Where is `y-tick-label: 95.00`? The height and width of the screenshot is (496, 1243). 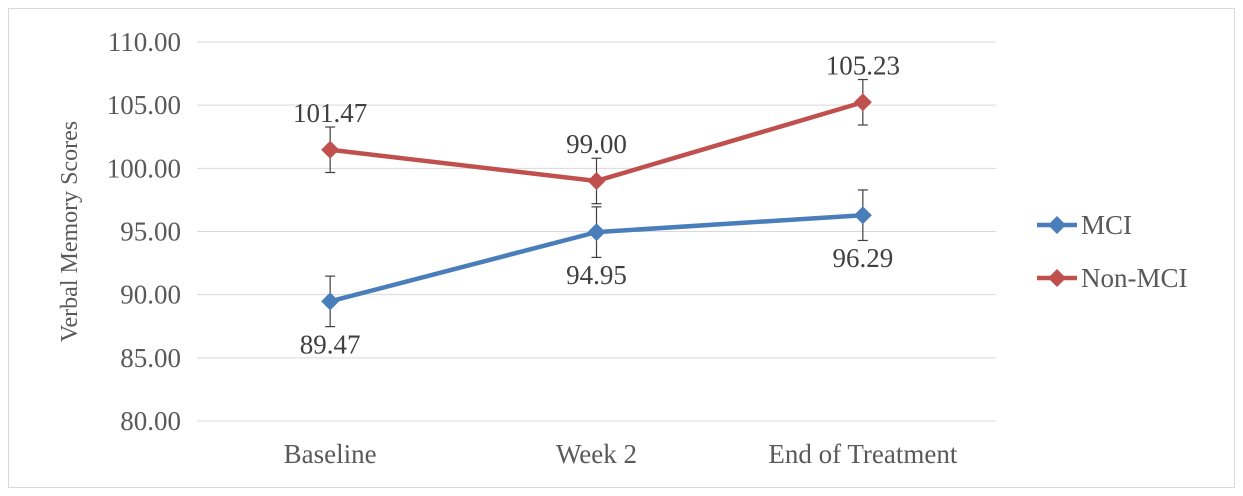
y-tick-label: 95.00 is located at coordinates (150, 232).